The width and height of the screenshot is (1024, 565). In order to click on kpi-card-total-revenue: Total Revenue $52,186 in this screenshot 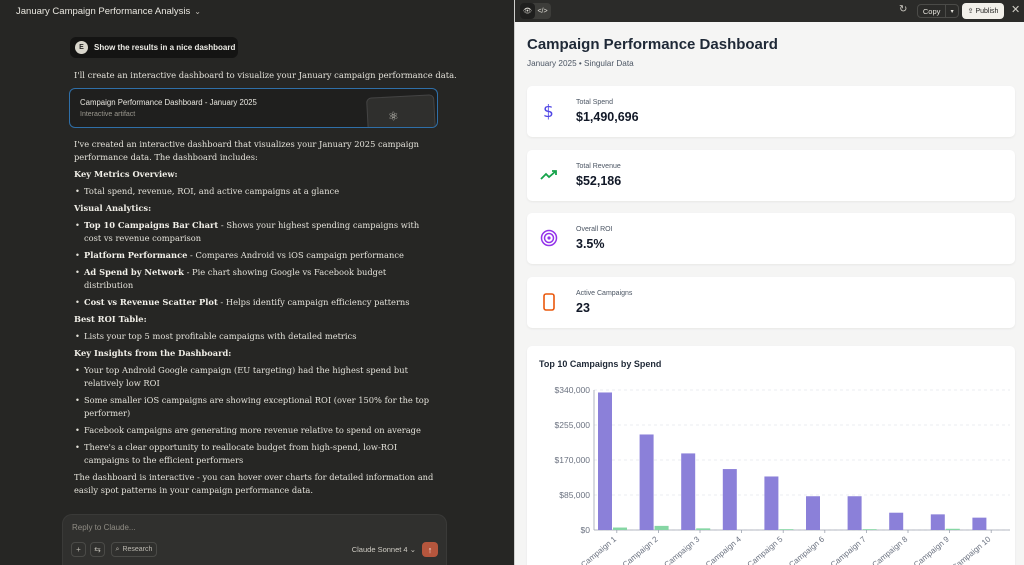, I will do `click(771, 175)`.